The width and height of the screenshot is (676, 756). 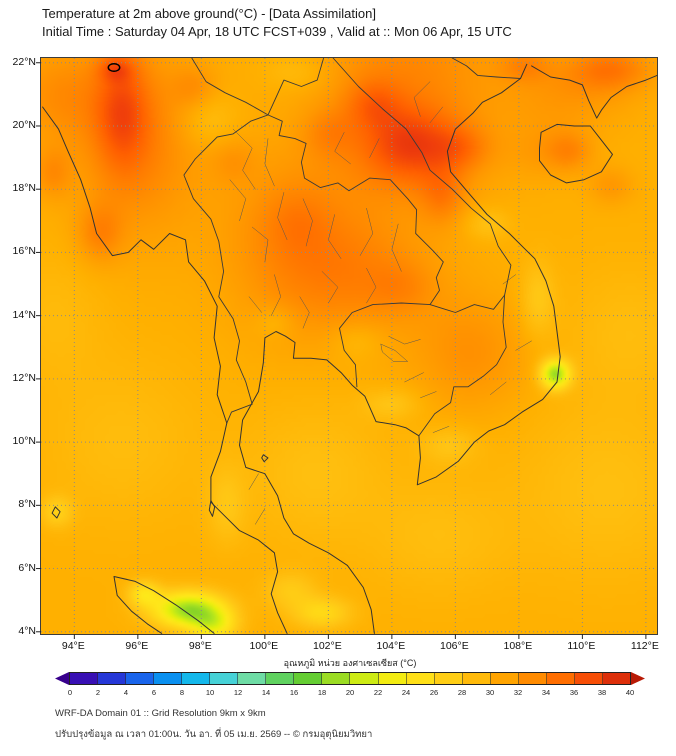 What do you see at coordinates (210, 692) in the screenshot?
I see `colorbar-tick-label: 10` at bounding box center [210, 692].